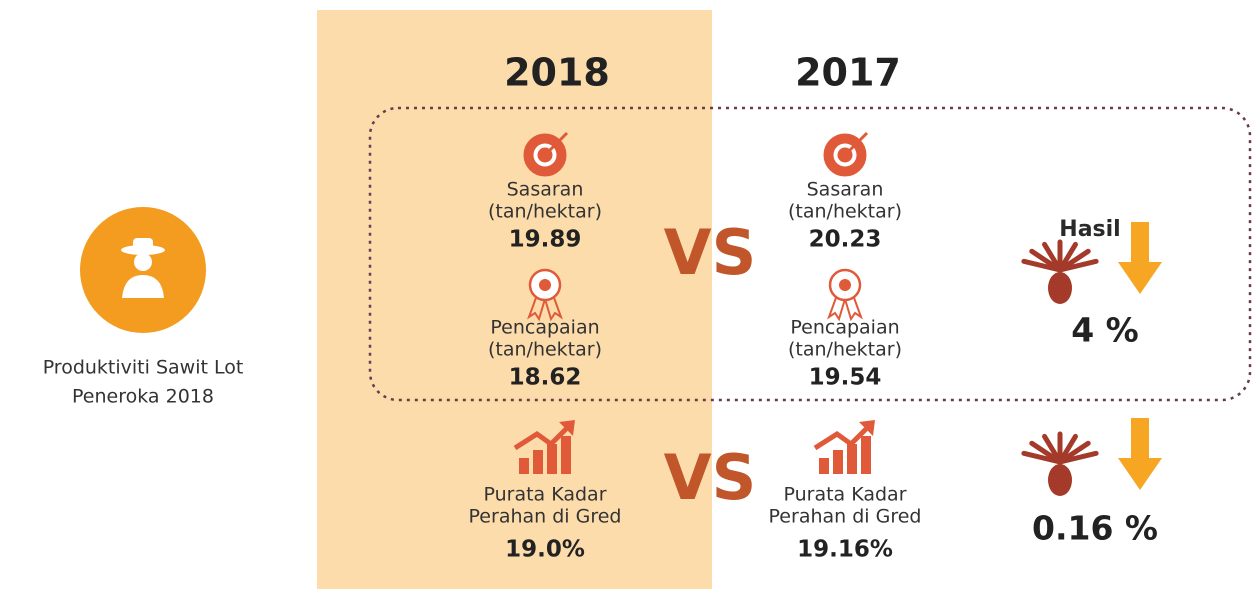 The height and width of the screenshot is (589, 1252). I want to click on metric-value: 20.23, so click(845, 240).